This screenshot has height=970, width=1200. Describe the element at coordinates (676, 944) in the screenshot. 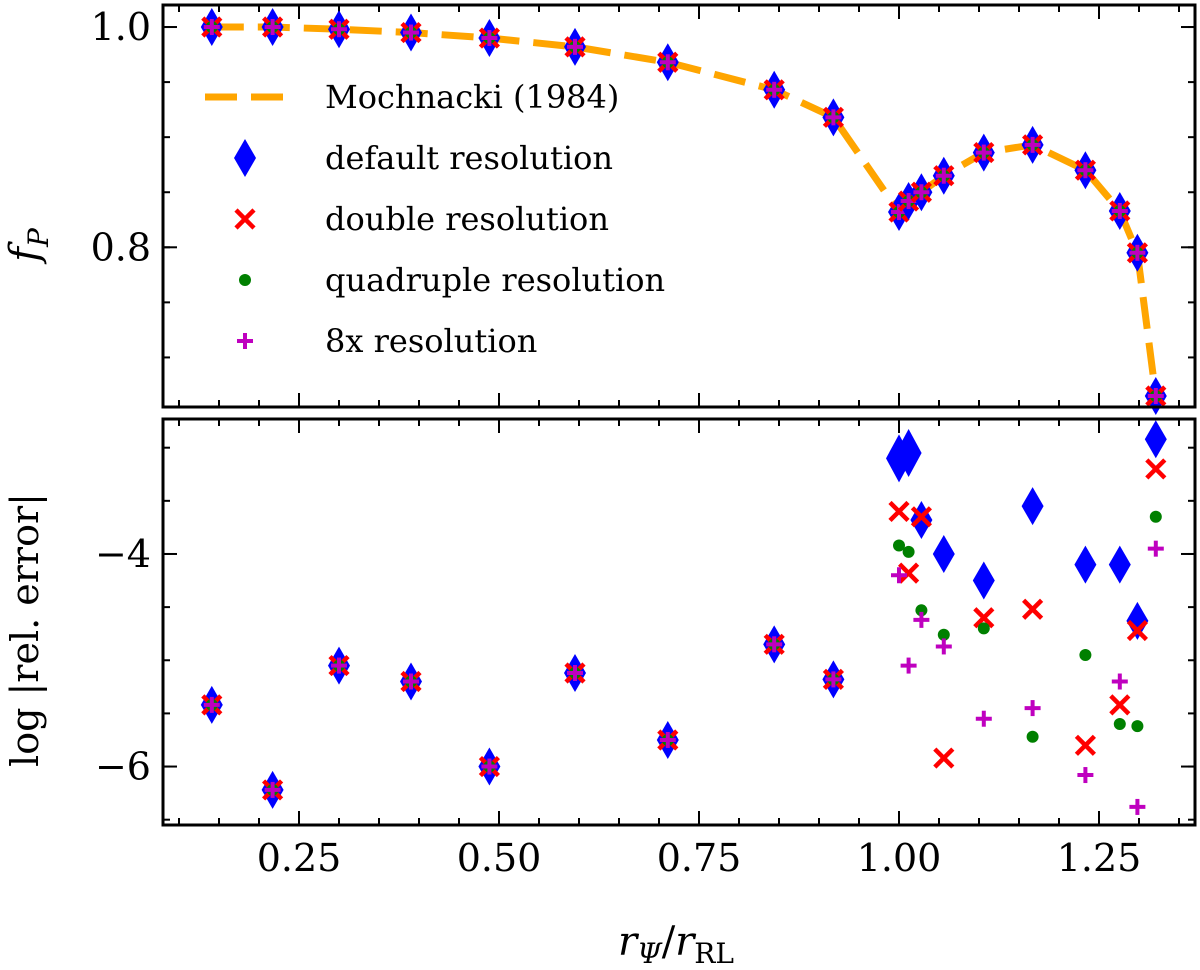

I see `bottom-xlabel: rΨ/rRL` at that location.